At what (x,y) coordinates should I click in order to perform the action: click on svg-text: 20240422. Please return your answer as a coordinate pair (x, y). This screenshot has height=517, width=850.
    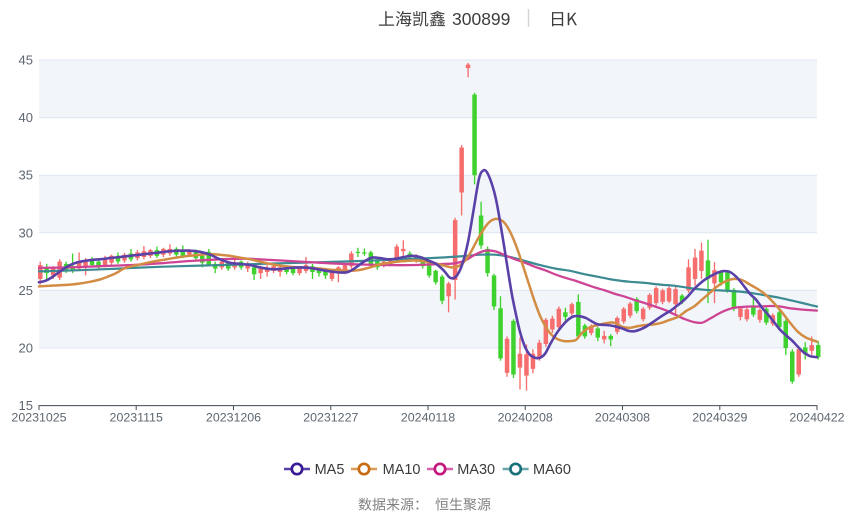
    Looking at the image, I should click on (816, 418).